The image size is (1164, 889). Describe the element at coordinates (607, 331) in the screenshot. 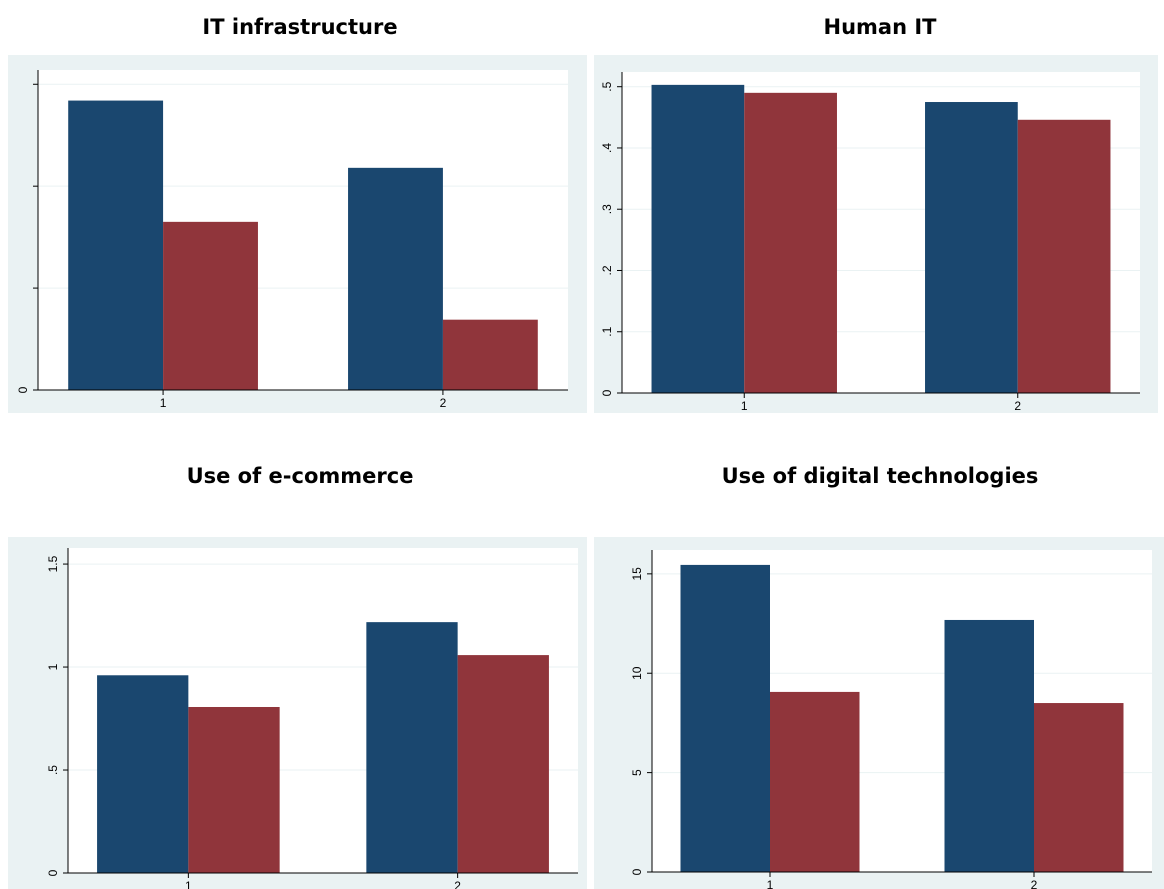

I see `y-tick-label: .1` at that location.